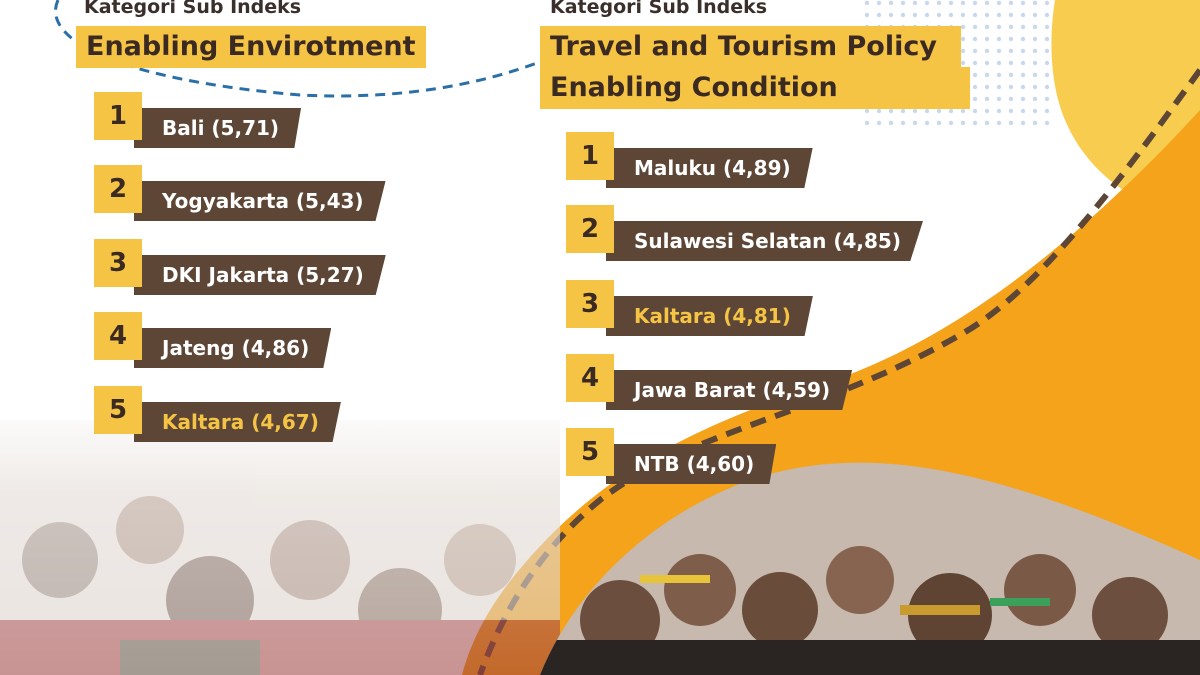 The height and width of the screenshot is (675, 1200). I want to click on rank-label: Jateng (4,86), so click(233, 348).